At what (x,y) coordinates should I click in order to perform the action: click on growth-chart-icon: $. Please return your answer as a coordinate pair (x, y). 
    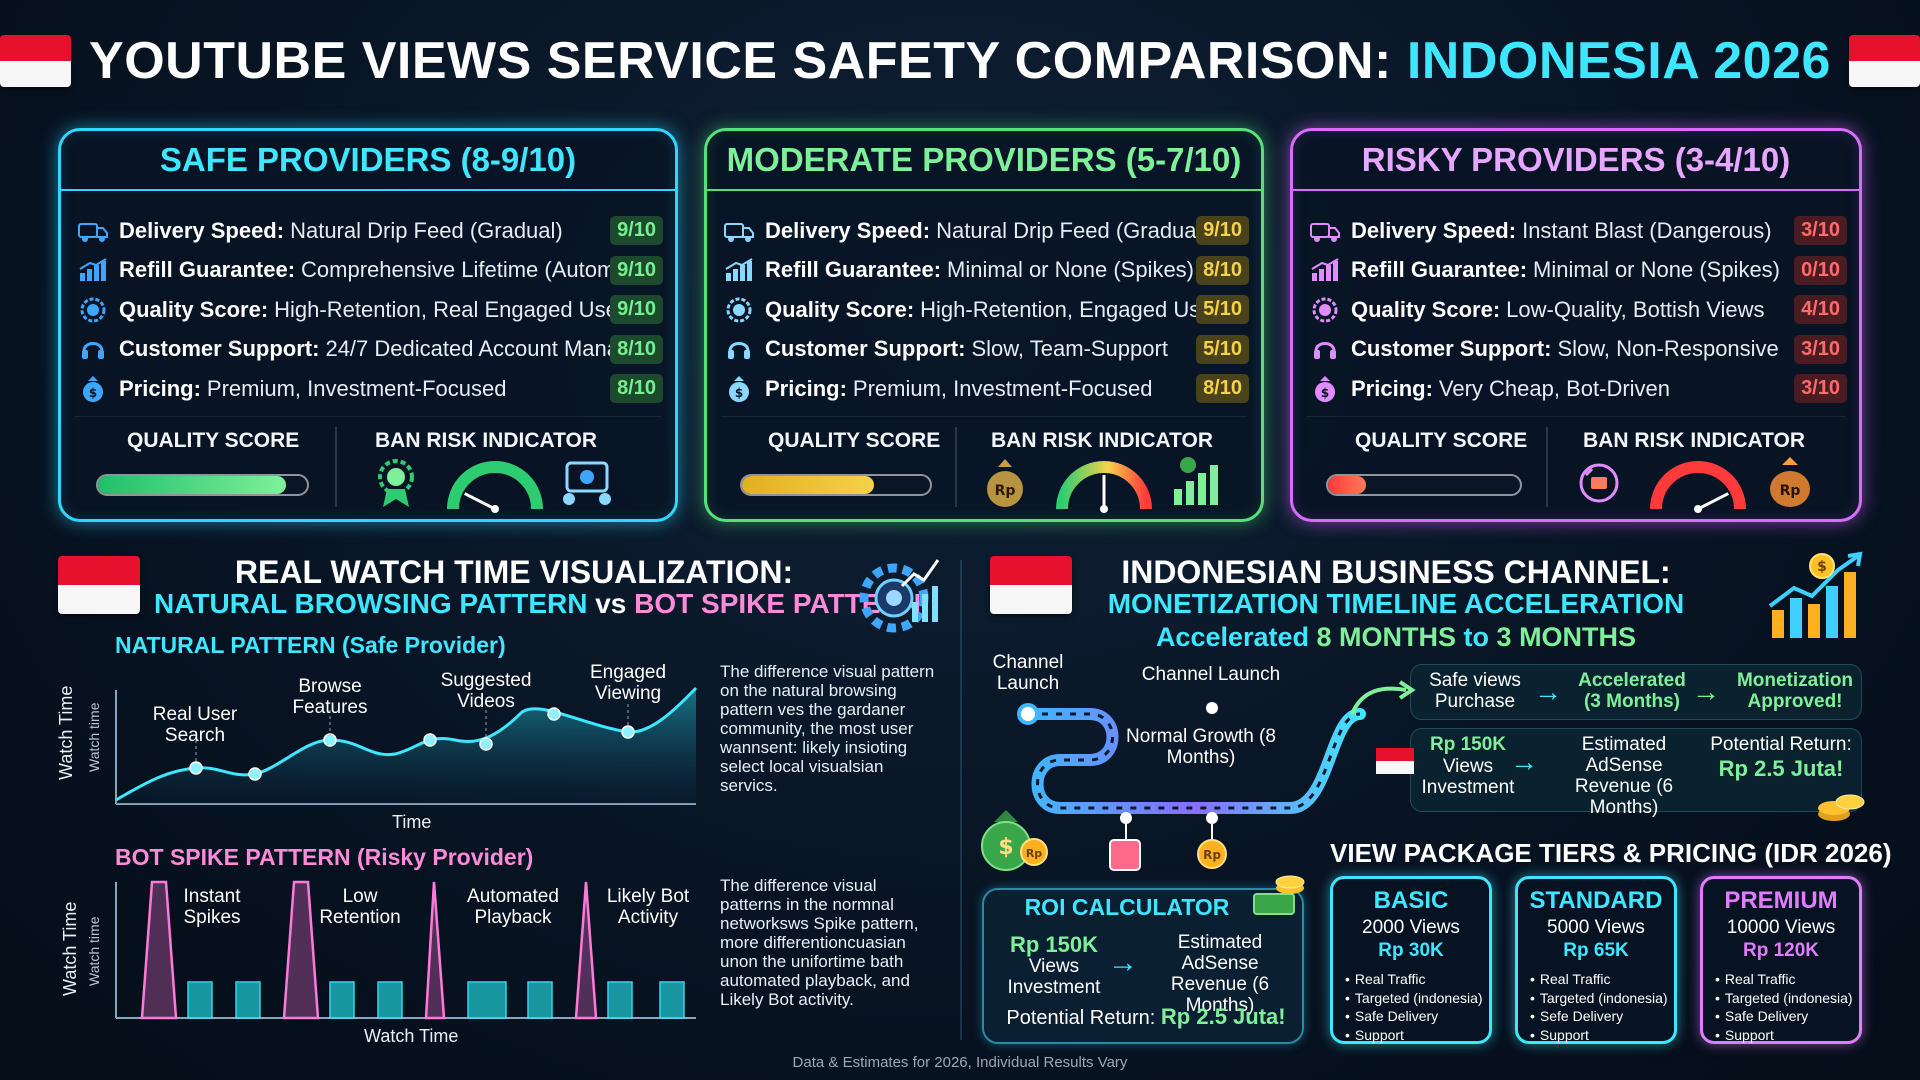
    Looking at the image, I should click on (1815, 594).